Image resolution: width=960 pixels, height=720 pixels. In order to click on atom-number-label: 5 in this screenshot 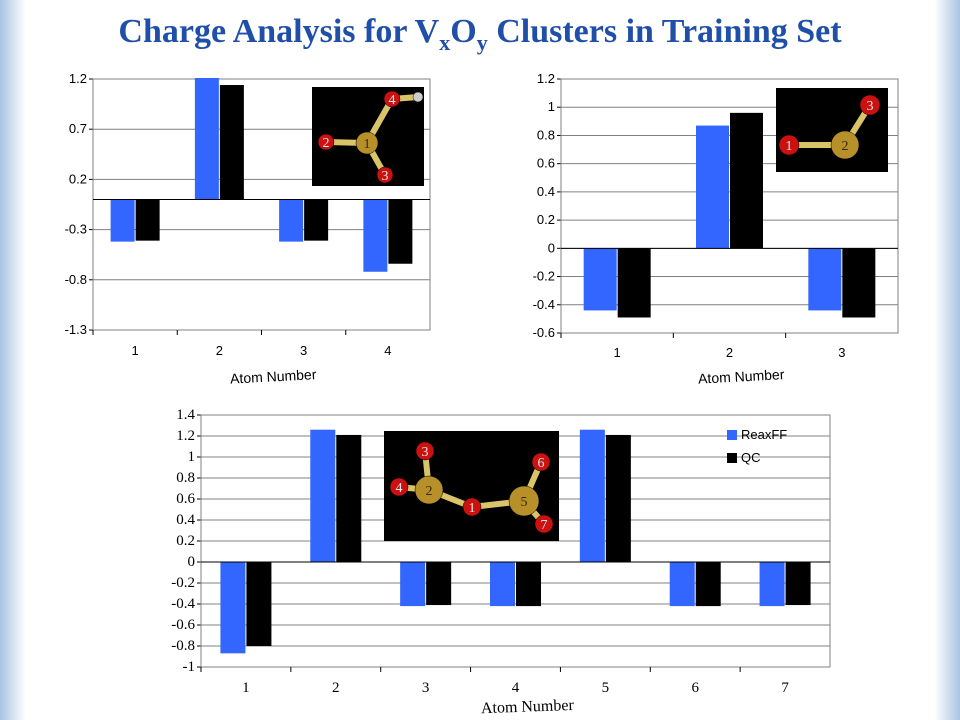, I will do `click(524, 502)`.